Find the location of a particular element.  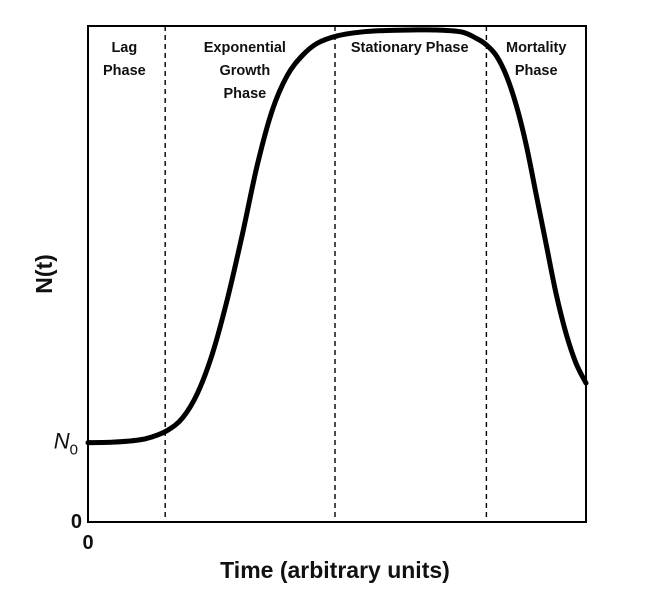

phase-label-line: Growth is located at coordinates (244, 71).